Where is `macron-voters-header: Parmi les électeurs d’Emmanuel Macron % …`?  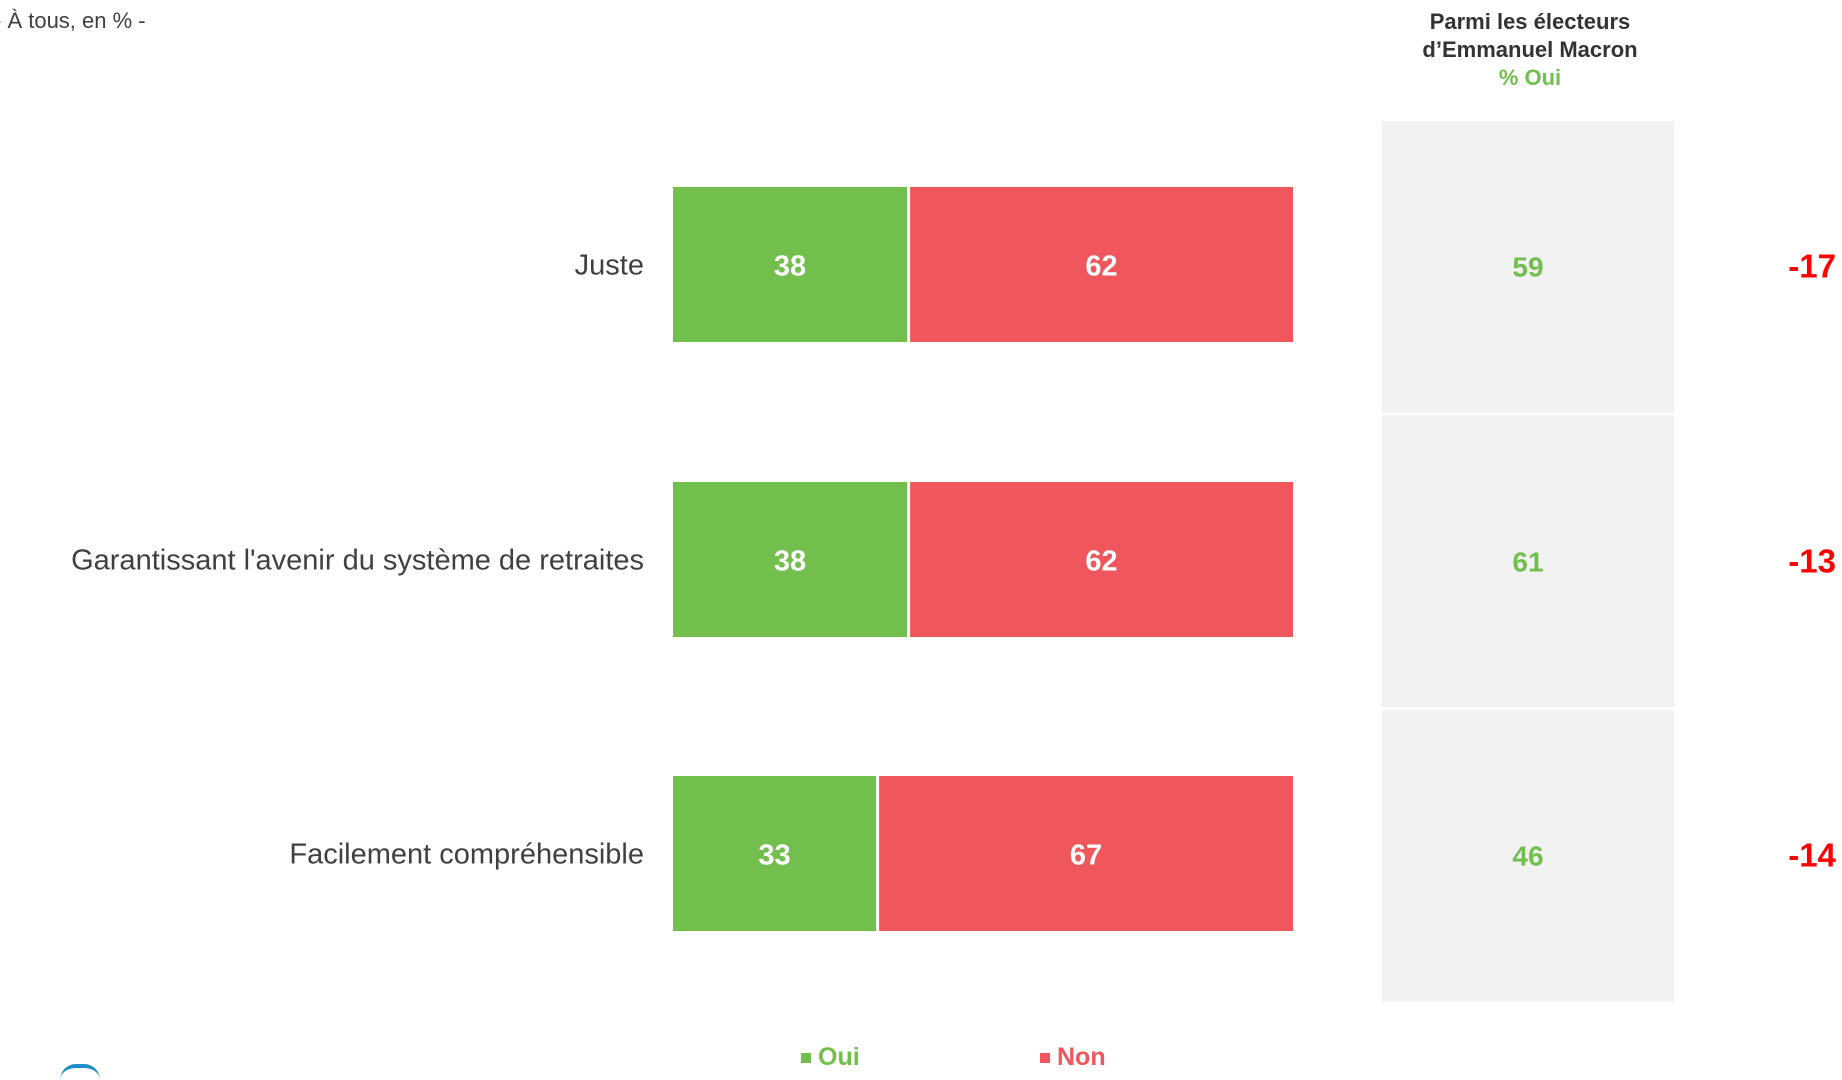 macron-voters-header: Parmi les électeurs d’Emmanuel Macron % … is located at coordinates (1530, 50).